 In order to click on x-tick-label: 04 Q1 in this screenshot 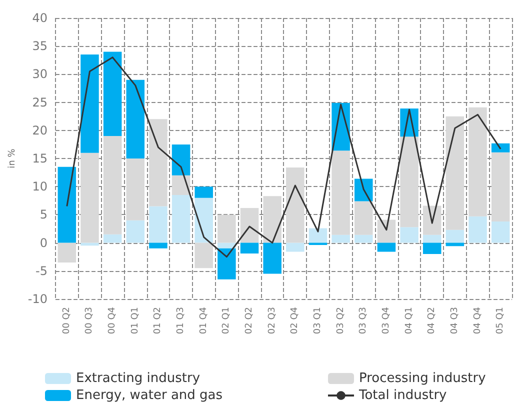, I will do `click(409, 320)`.